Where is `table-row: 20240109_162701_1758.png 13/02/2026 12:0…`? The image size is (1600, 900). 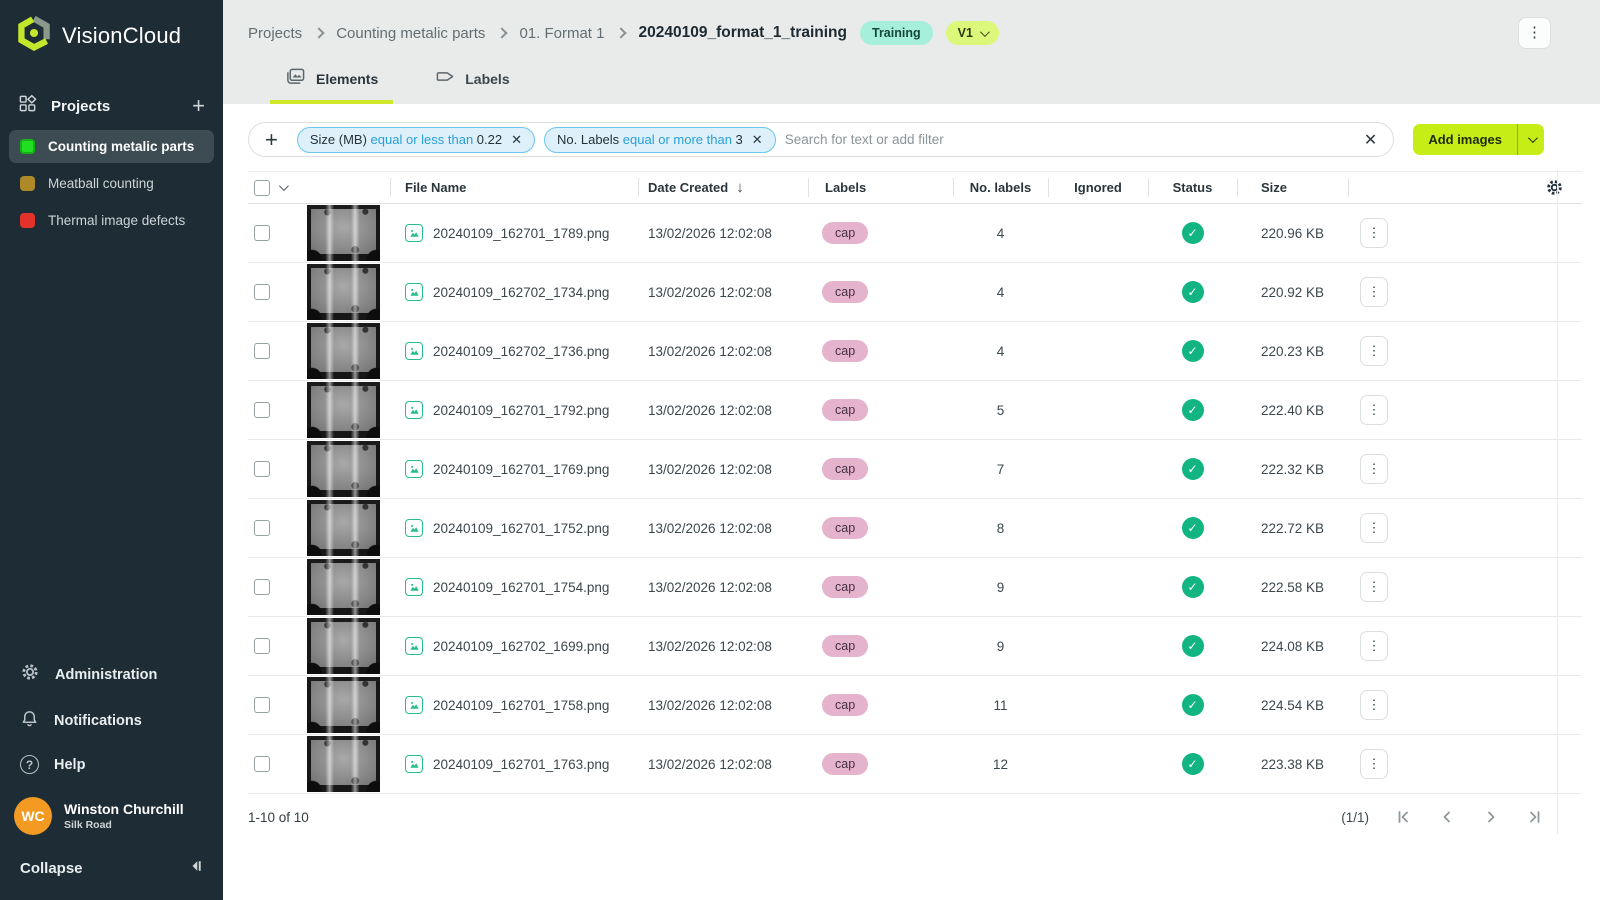 table-row: 20240109_162701_1758.png 13/02/2026 12:0… is located at coordinates (915, 705).